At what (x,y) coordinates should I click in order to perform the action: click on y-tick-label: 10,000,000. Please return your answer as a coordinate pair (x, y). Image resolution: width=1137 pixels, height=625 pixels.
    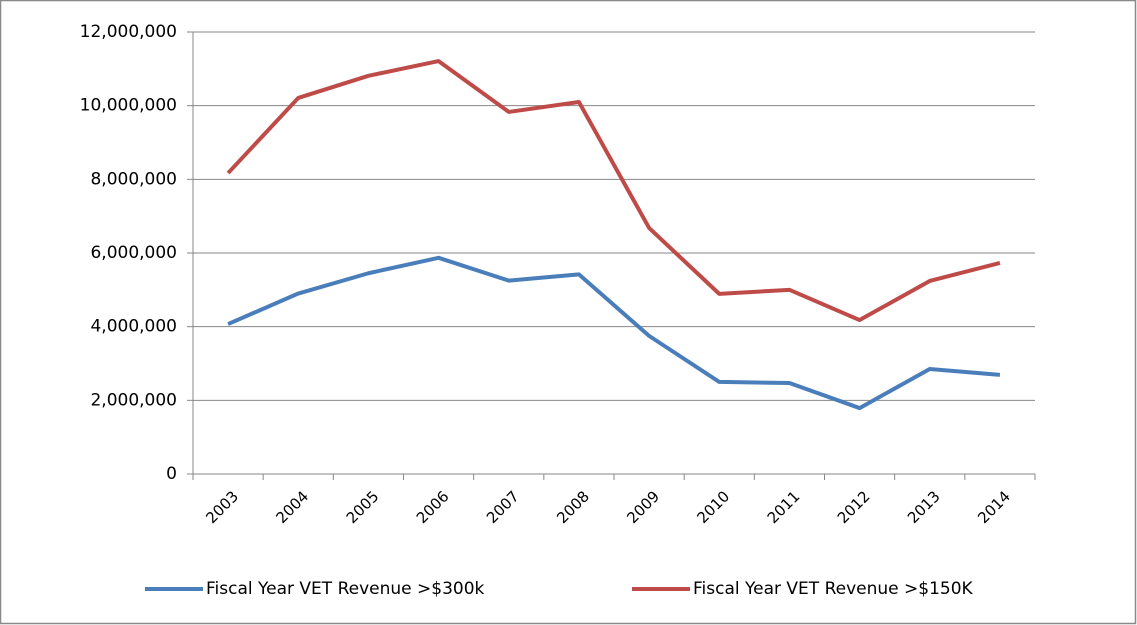
    Looking at the image, I should click on (128, 106).